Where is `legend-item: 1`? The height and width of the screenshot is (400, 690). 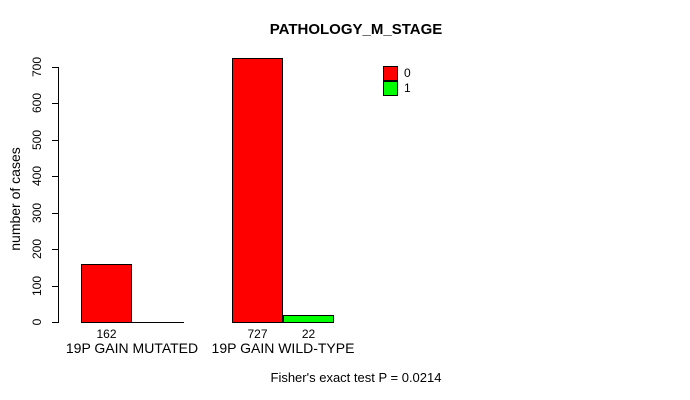 legend-item: 1 is located at coordinates (397, 88).